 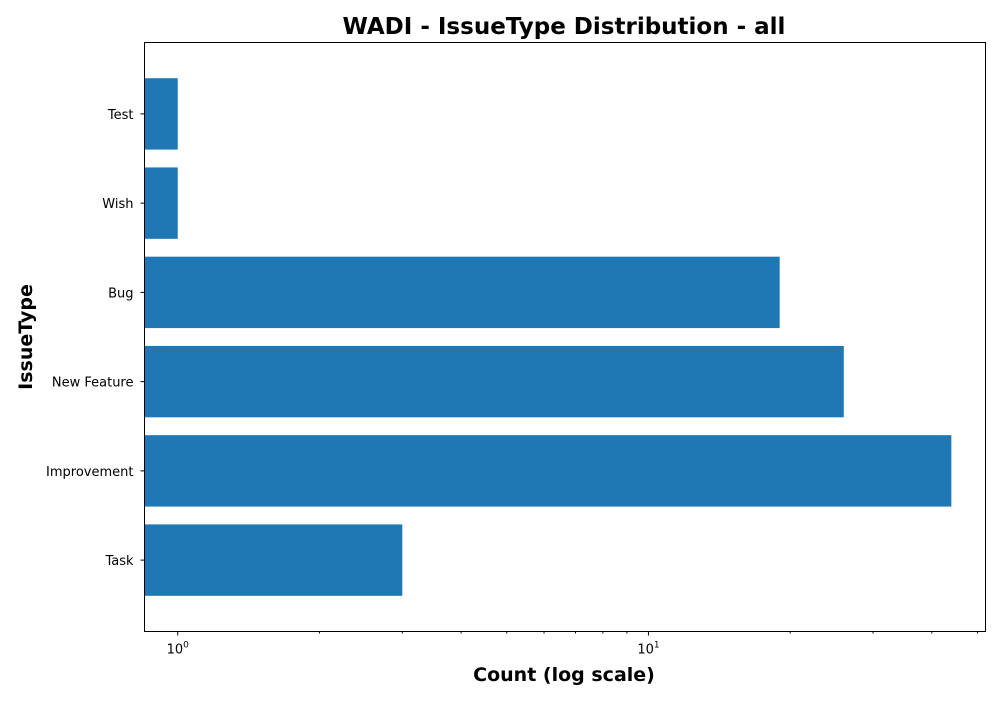 What do you see at coordinates (93, 383) in the screenshot?
I see `y-tick-label: New Feature` at bounding box center [93, 383].